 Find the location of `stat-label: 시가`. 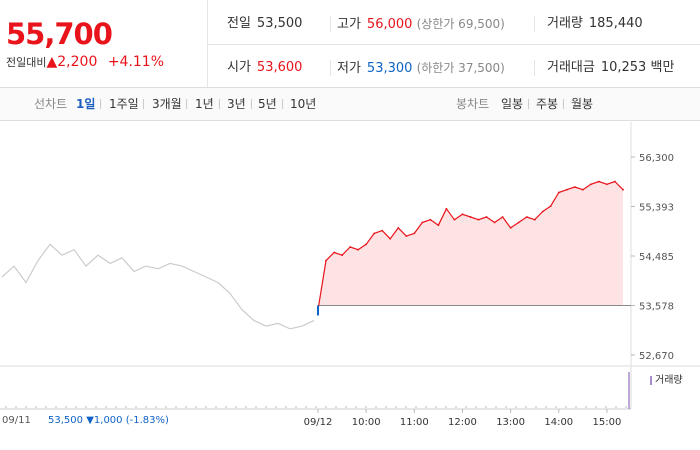

stat-label: 시가 is located at coordinates (239, 67).